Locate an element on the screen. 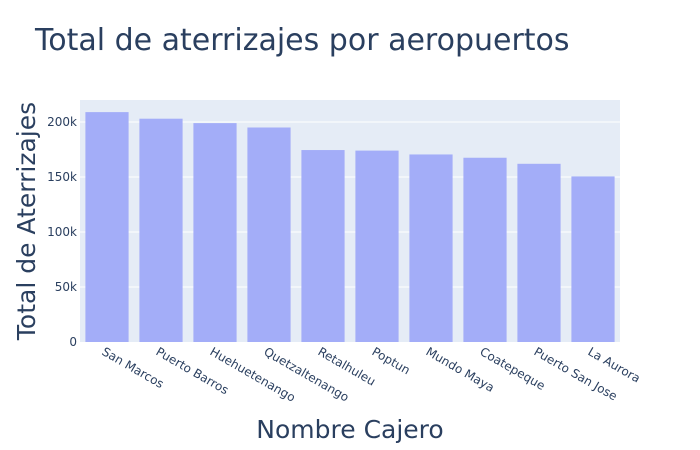 The width and height of the screenshot is (700, 450). y-tick-label: 150k is located at coordinates (62, 177).